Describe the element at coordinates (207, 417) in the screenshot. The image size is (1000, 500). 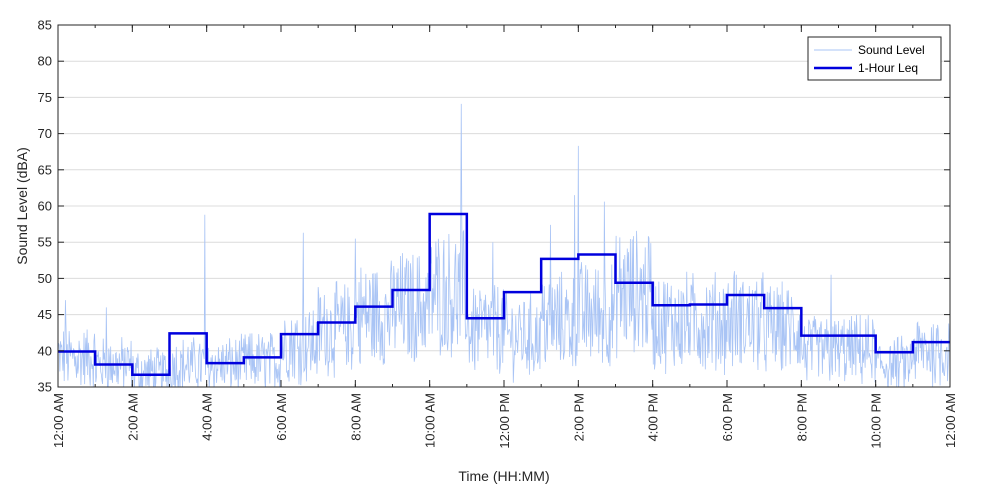
I see `x-tick-label: 4:00 AM` at that location.